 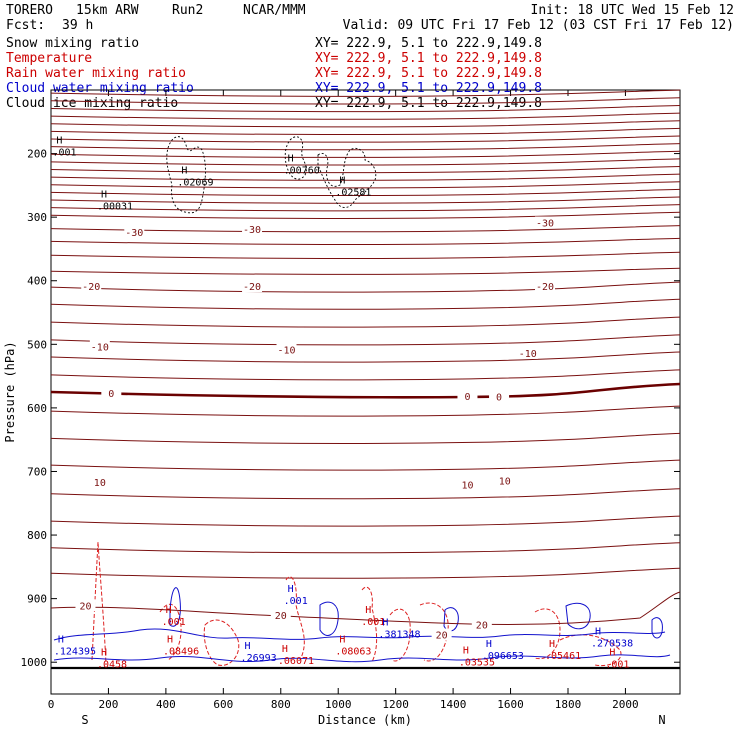 What do you see at coordinates (77, 25) in the screenshot?
I see `fcst-value: 39 h` at bounding box center [77, 25].